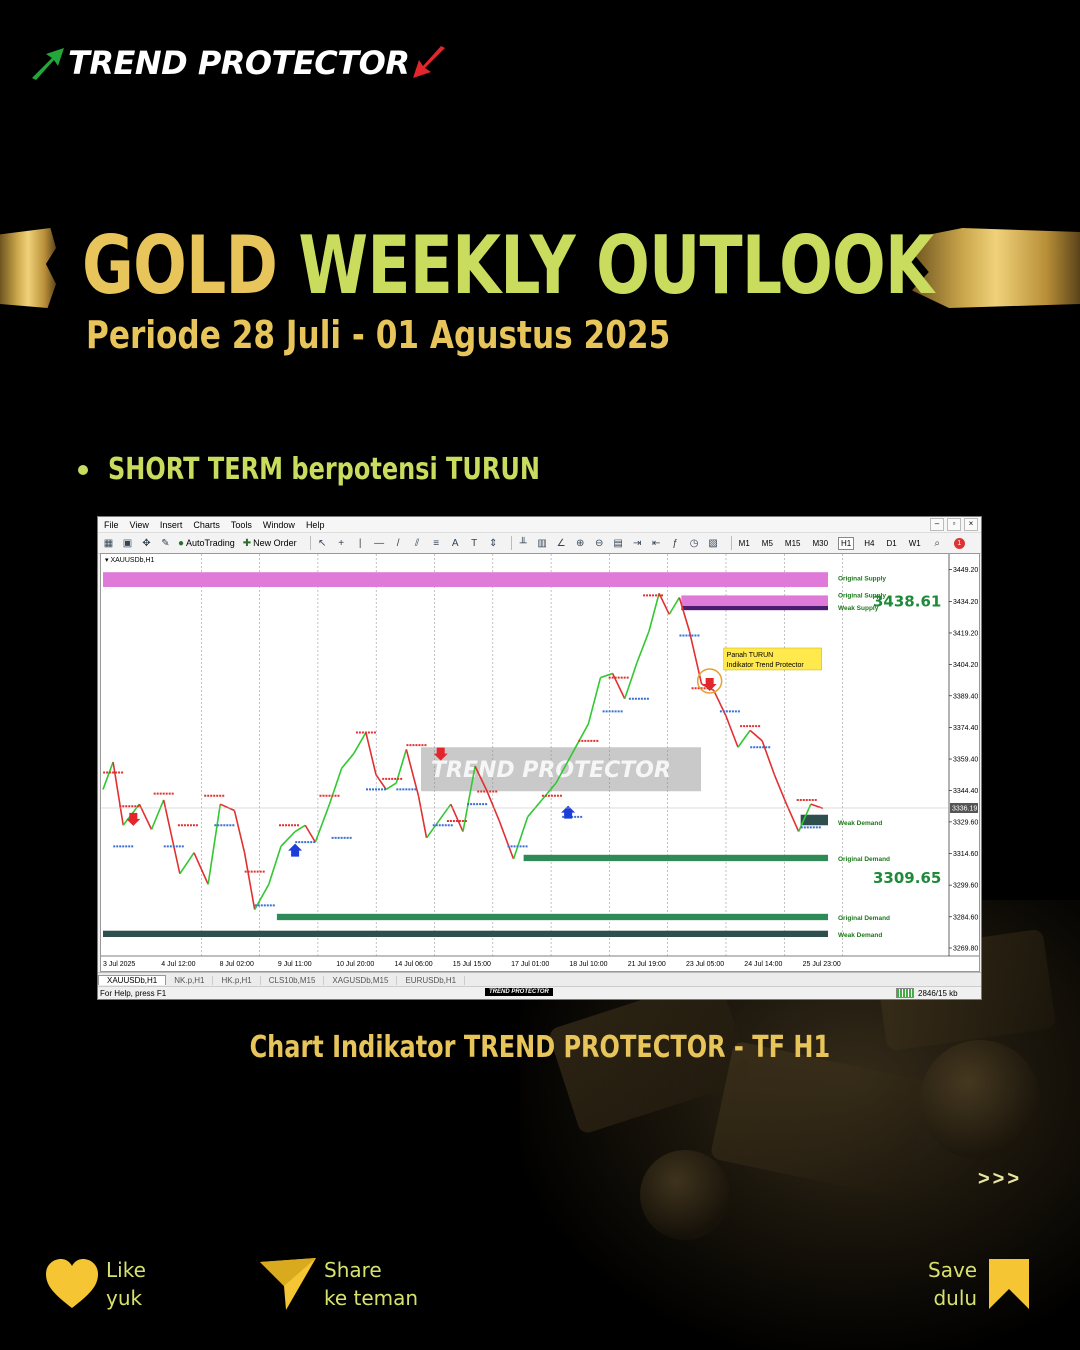 The height and width of the screenshot is (1350, 1080). Describe the element at coordinates (511, 543) in the screenshot. I see `toolbar-separator` at that location.